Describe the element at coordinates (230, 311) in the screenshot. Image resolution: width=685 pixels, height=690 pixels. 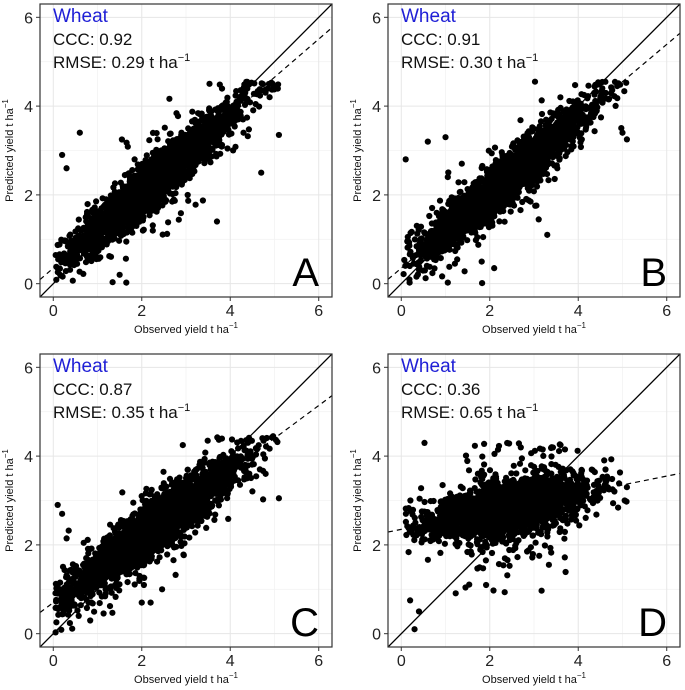
I see `x-tick-label: 4` at that location.